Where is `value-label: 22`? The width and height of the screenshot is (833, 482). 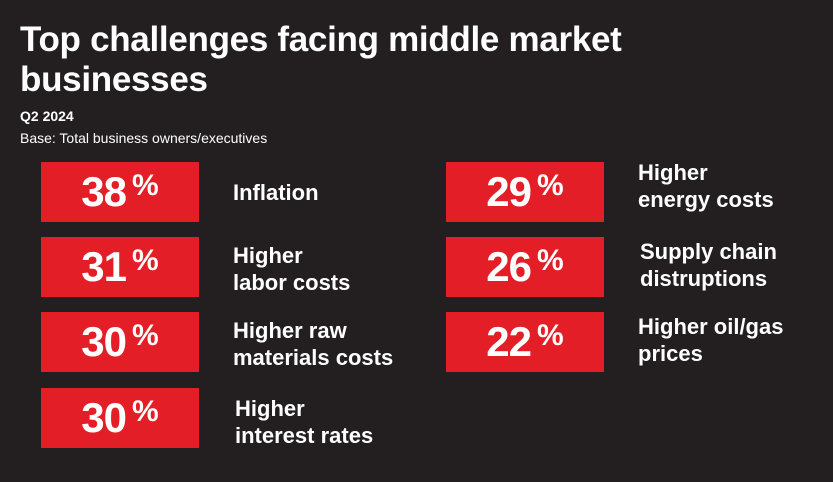
value-label: 22 is located at coordinates (509, 341).